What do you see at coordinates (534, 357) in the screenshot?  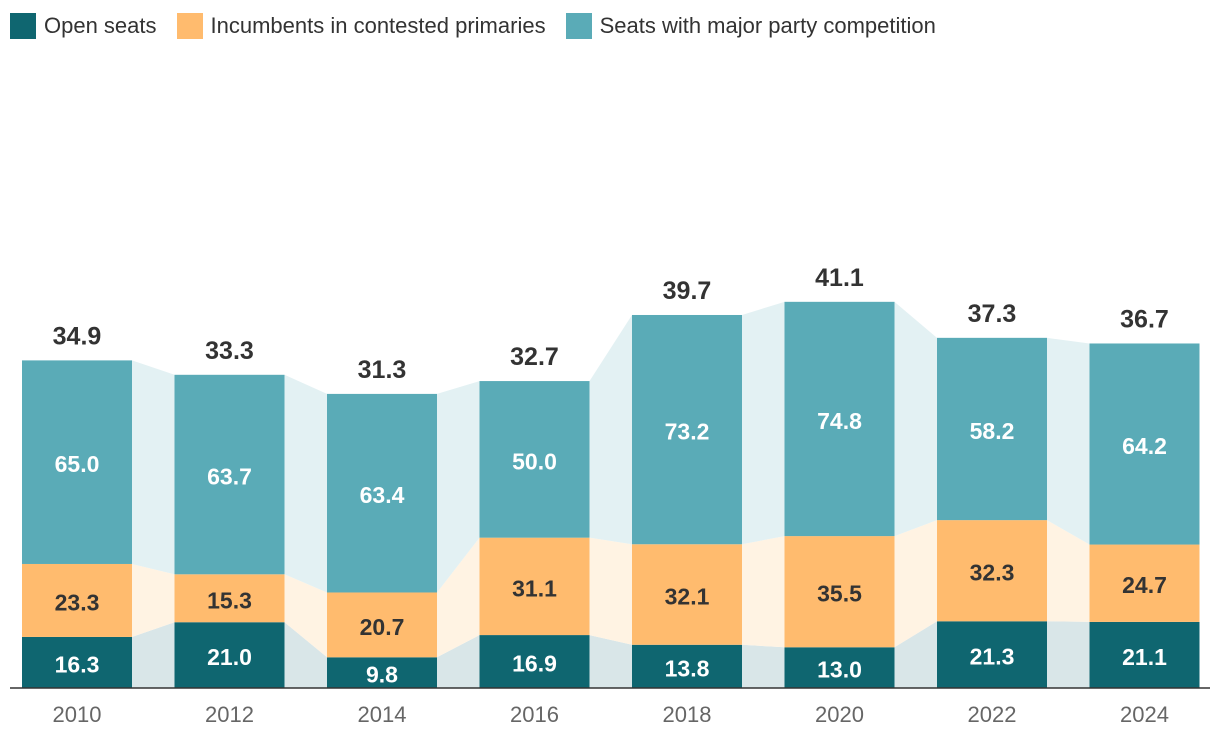 I see `total-label-2016: 32.7` at bounding box center [534, 357].